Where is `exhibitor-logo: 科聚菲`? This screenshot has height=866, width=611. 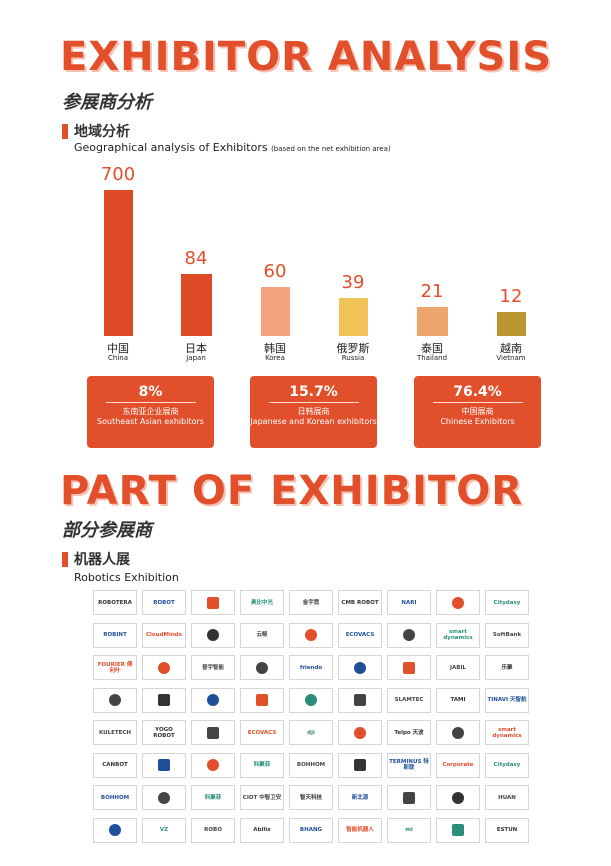 exhibitor-logo: 科聚菲 is located at coordinates (213, 797).